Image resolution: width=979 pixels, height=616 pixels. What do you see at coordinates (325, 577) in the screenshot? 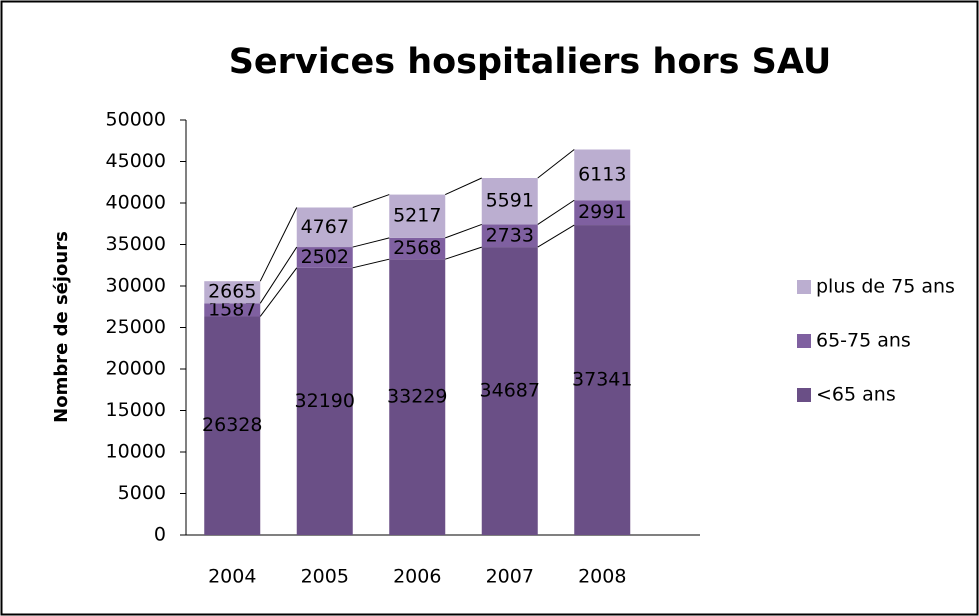
I see `x-tick-label: 2005` at bounding box center [325, 577].